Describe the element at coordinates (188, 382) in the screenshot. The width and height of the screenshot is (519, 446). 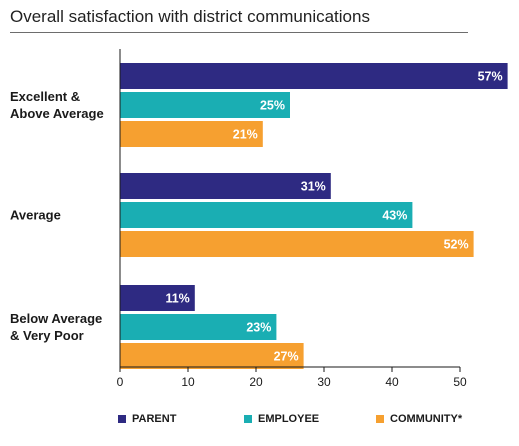
I see `x-tick-label-10: 10` at that location.